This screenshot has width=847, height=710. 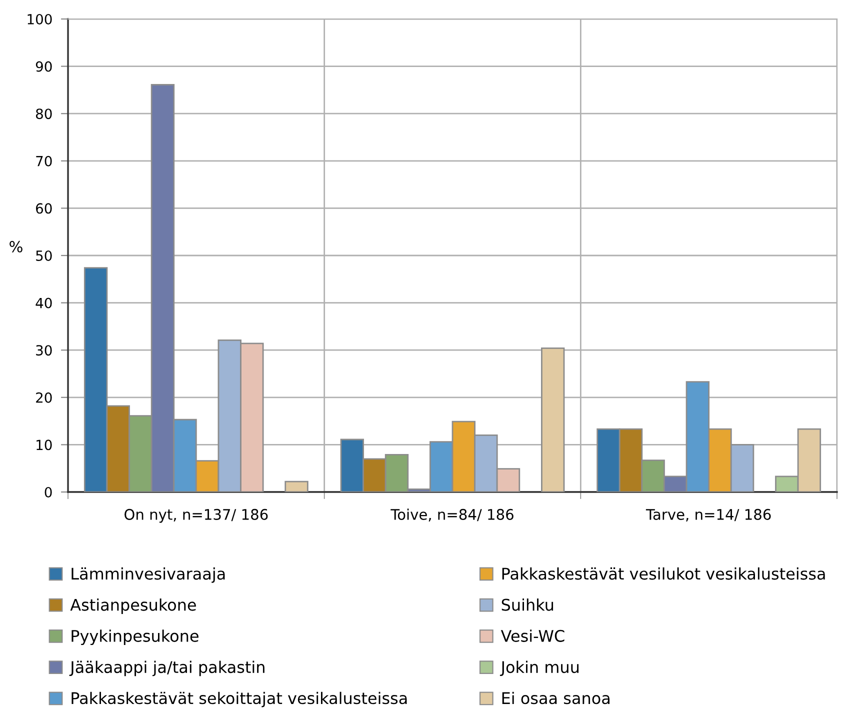 I want to click on y-axis-title: %, so click(x=16, y=246).